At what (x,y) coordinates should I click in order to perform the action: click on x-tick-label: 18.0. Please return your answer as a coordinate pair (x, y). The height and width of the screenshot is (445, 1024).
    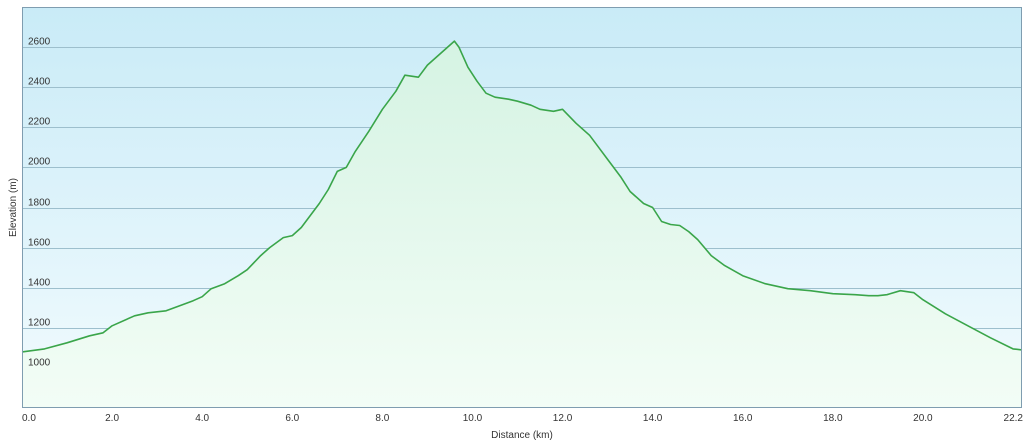
    Looking at the image, I should click on (833, 418).